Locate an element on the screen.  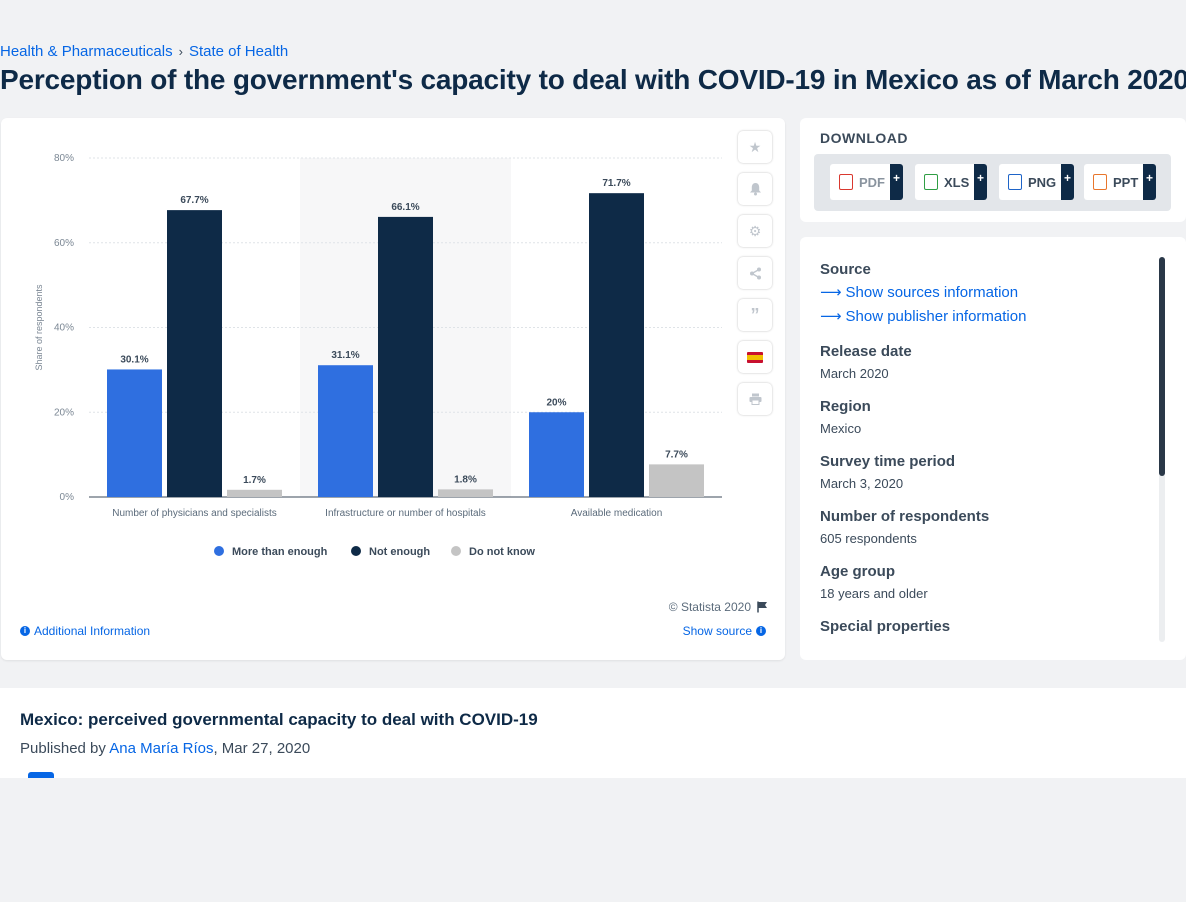
y-tick-label: 80% is located at coordinates (64, 158).